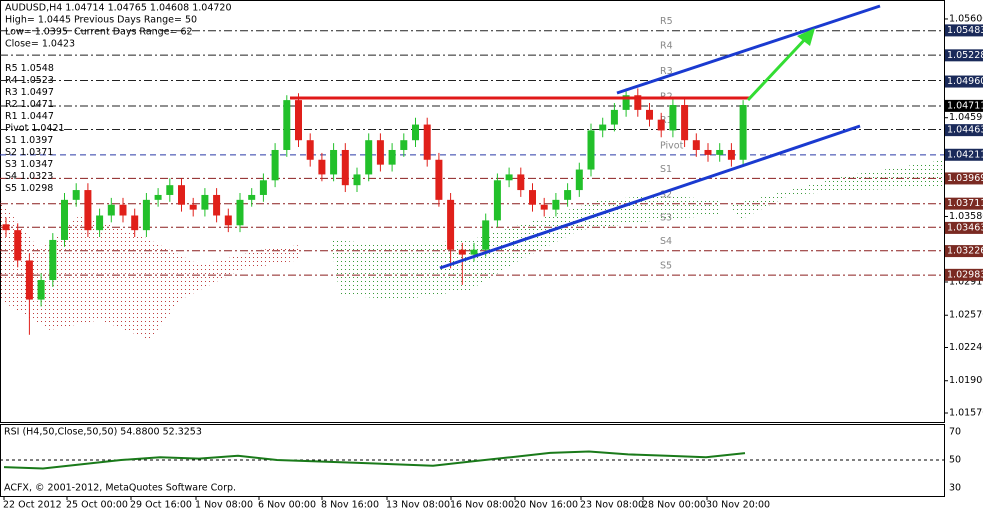 Image resolution: width=983 pixels, height=512 pixels. I want to click on level-name: R4, so click(11, 80).